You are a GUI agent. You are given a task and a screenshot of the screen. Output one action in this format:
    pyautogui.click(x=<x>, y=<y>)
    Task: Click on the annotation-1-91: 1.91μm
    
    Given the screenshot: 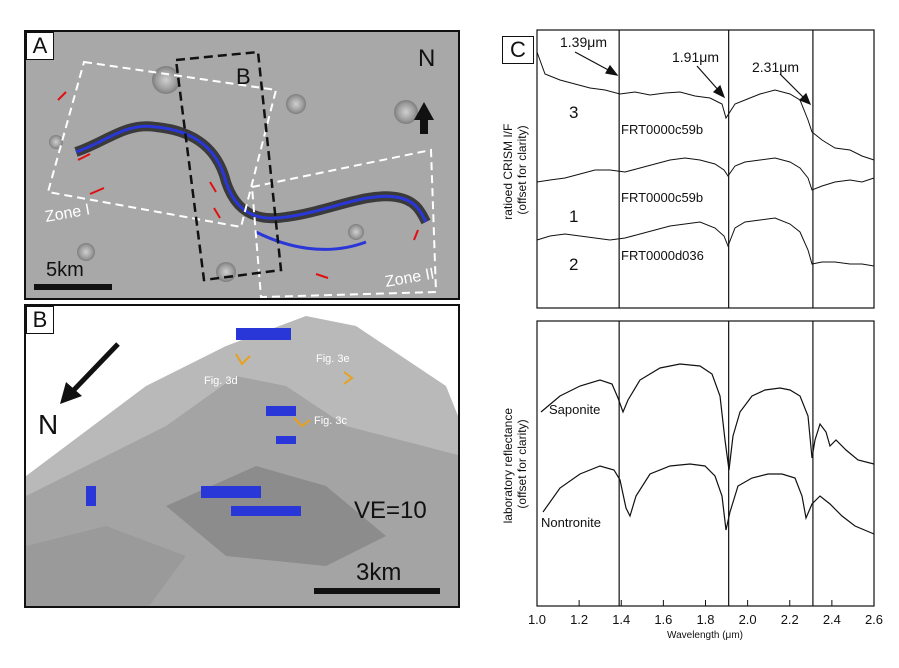 What is the action you would take?
    pyautogui.click(x=695, y=57)
    